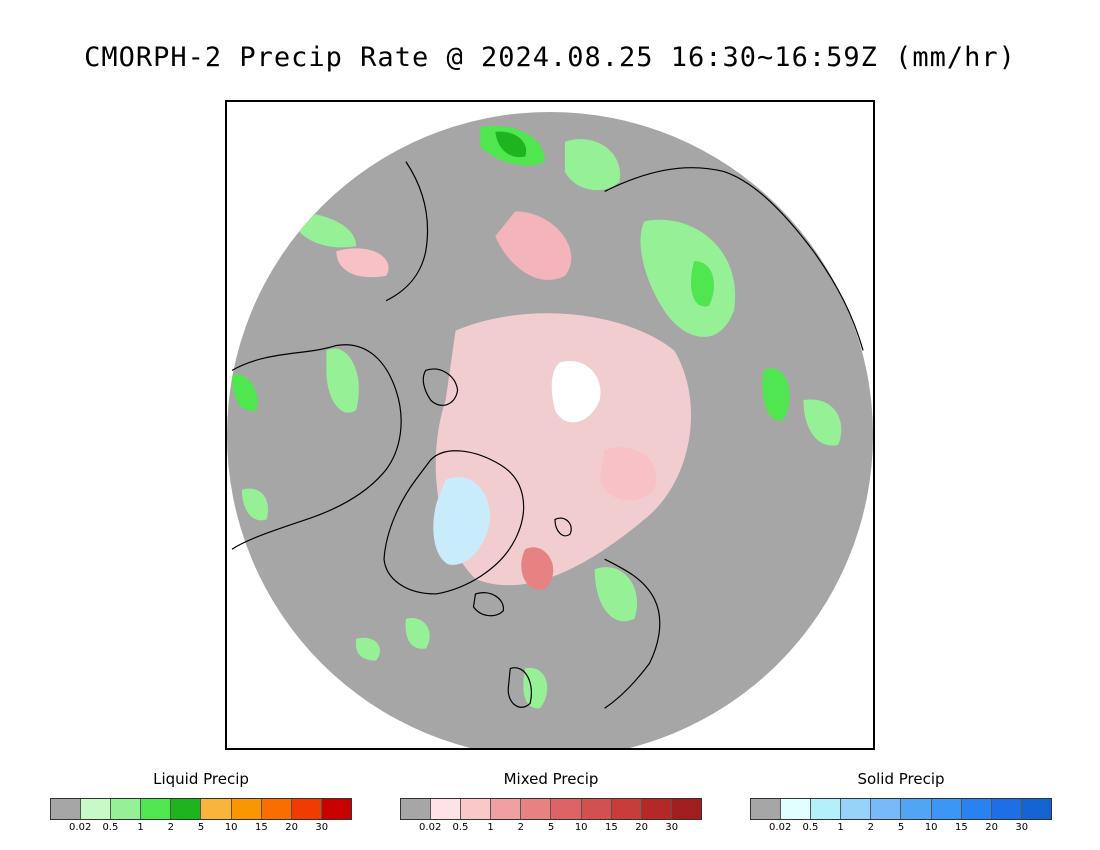 Image resolution: width=1100 pixels, height=850 pixels. I want to click on legend-title: Mixed Precip, so click(551, 779).